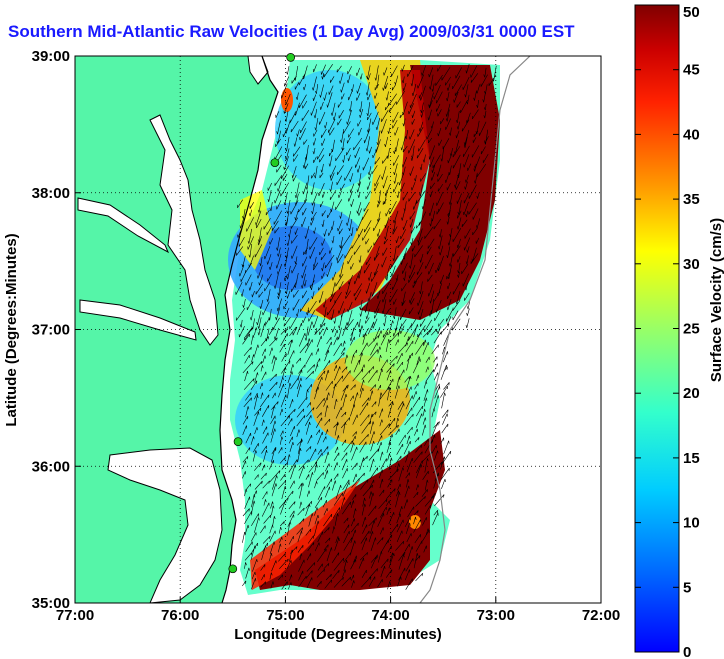  I want to click on colorbar-label: Surface Velocity (cm/s), so click(716, 300).